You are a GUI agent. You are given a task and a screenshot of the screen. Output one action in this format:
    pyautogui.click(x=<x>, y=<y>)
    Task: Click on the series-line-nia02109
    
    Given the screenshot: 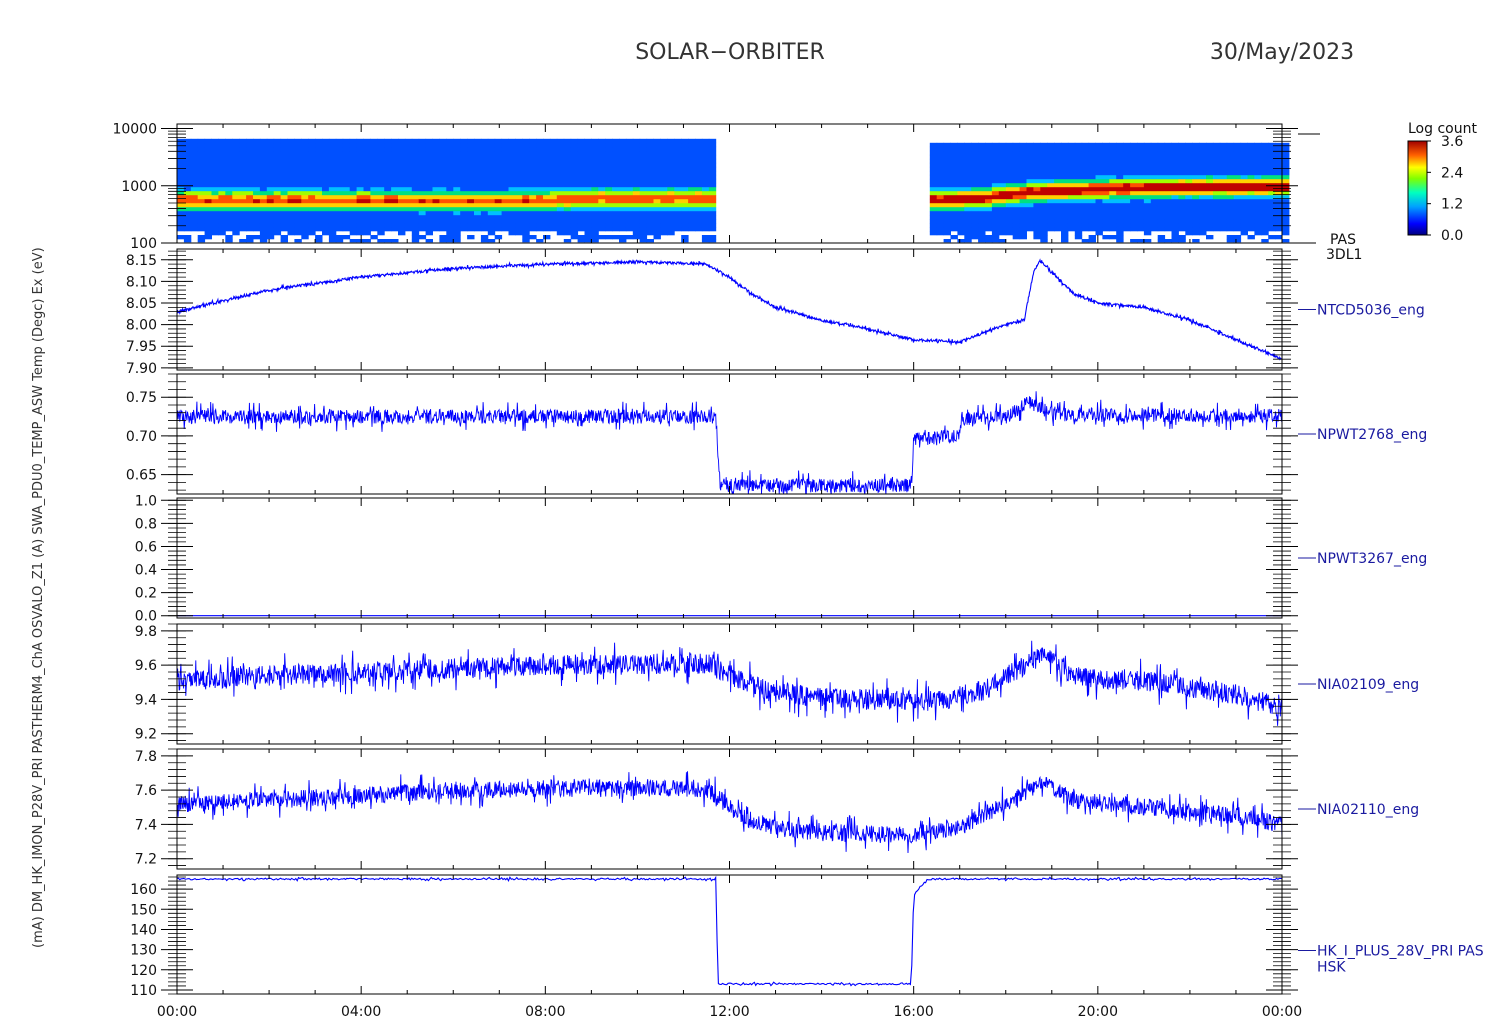 What is the action you would take?
    pyautogui.click(x=729, y=683)
    